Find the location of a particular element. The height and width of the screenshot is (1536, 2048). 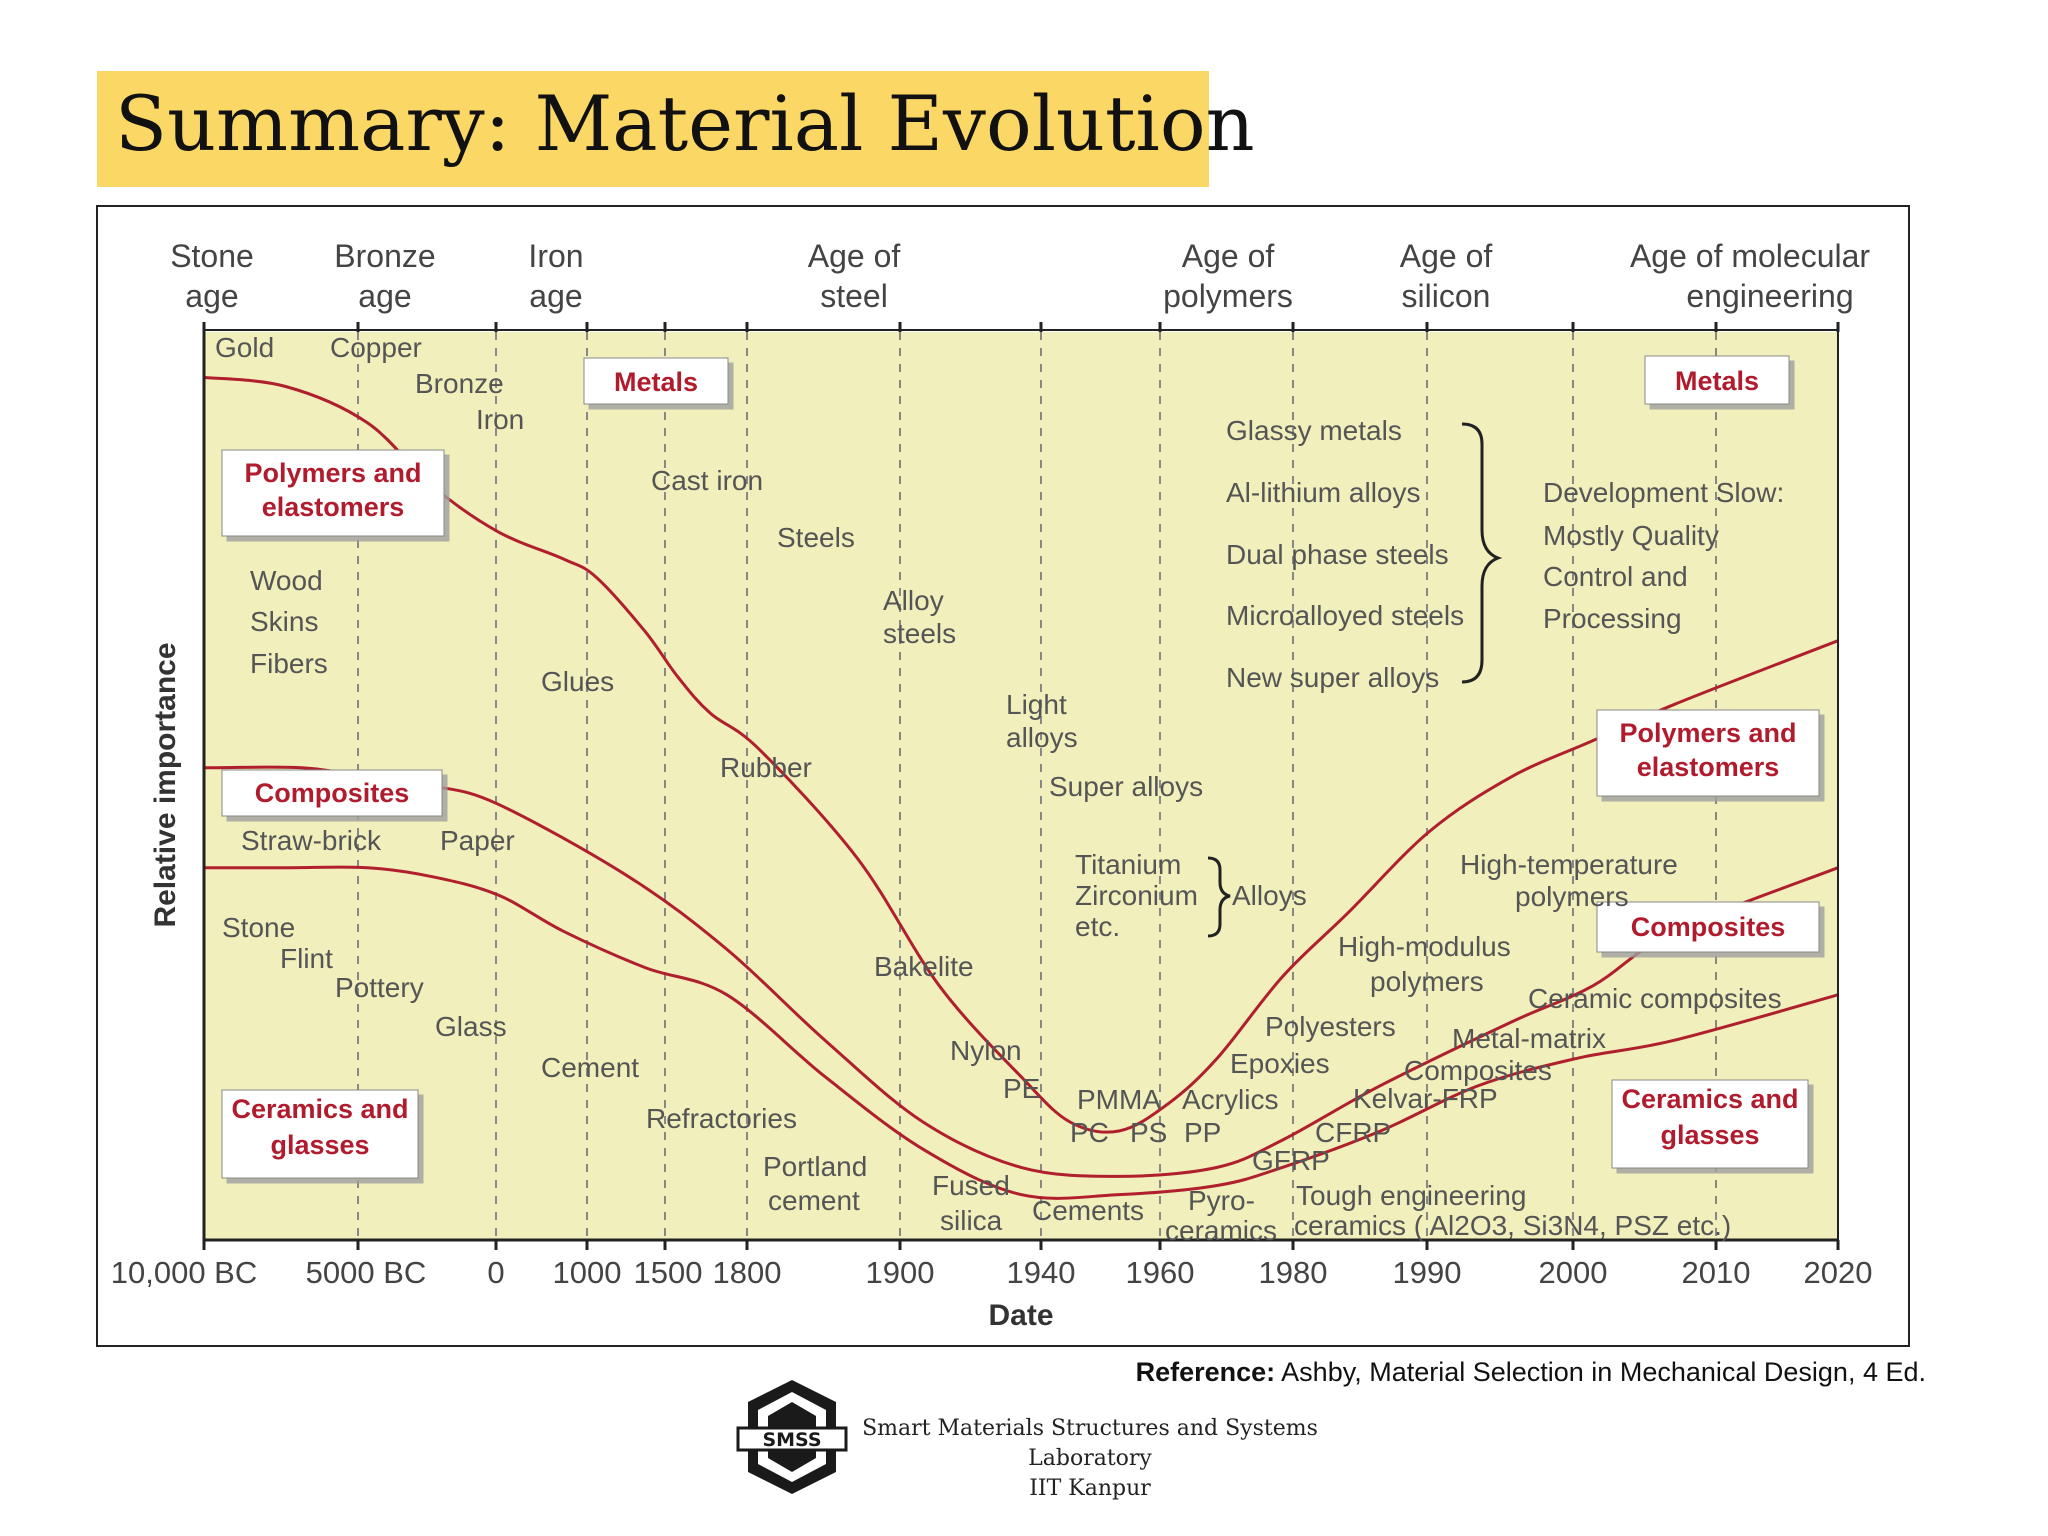

annotation-label: PC is located at coordinates (1089, 1132).